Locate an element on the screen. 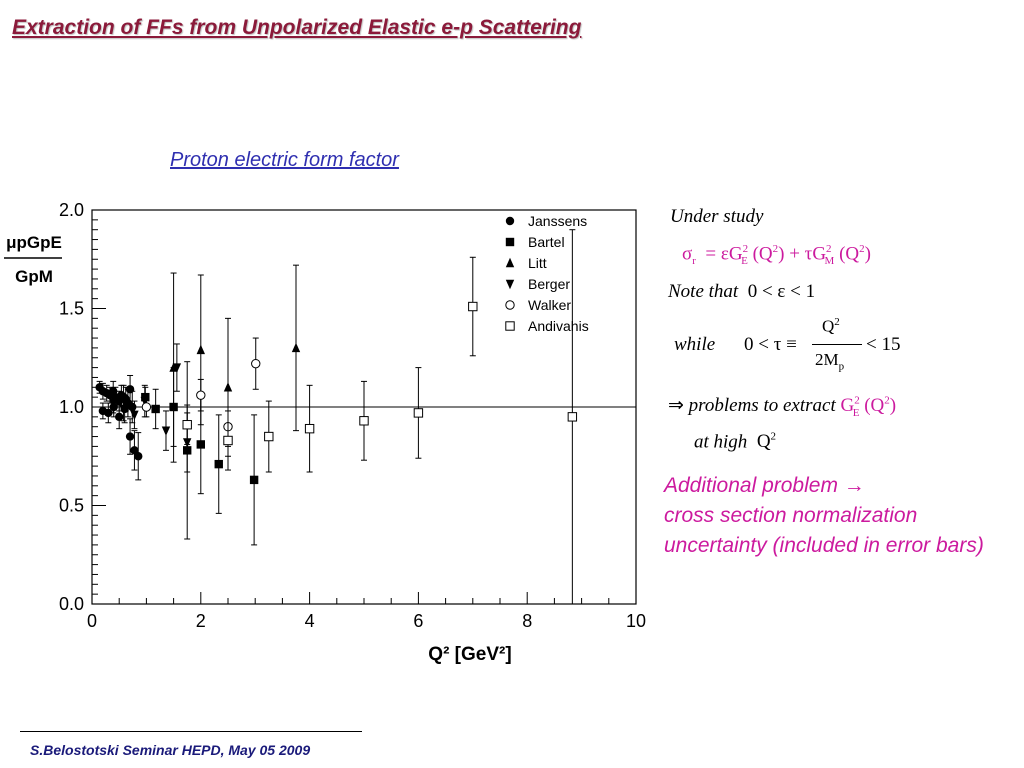  y-tick-label: 1.5 is located at coordinates (71, 309).